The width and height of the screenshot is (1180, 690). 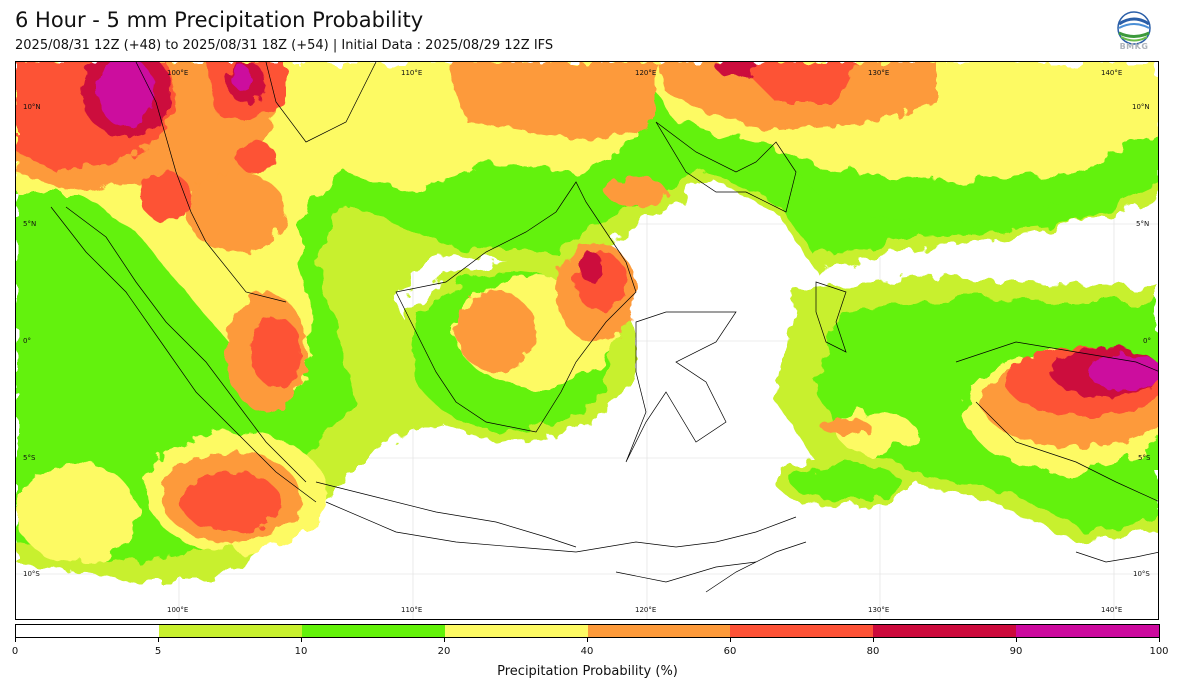 What do you see at coordinates (412, 610) in the screenshot?
I see `lon-label-110e-bottom: 110°E` at bounding box center [412, 610].